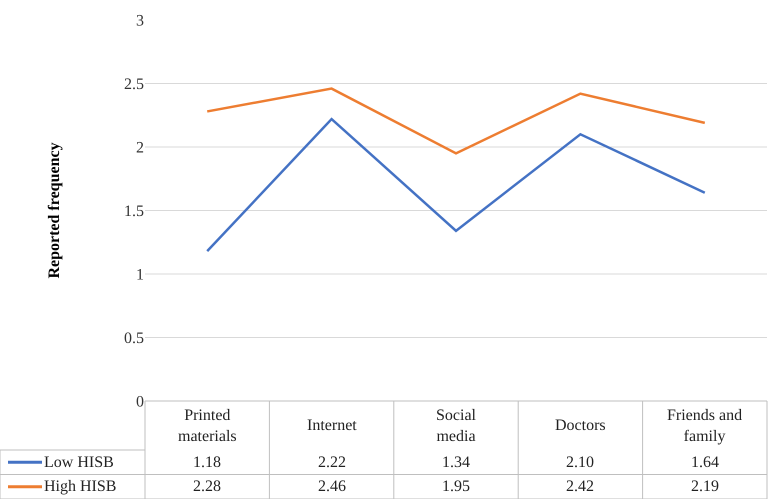 The height and width of the screenshot is (499, 769). What do you see at coordinates (580, 486) in the screenshot?
I see `data-label: 2.42` at bounding box center [580, 486].